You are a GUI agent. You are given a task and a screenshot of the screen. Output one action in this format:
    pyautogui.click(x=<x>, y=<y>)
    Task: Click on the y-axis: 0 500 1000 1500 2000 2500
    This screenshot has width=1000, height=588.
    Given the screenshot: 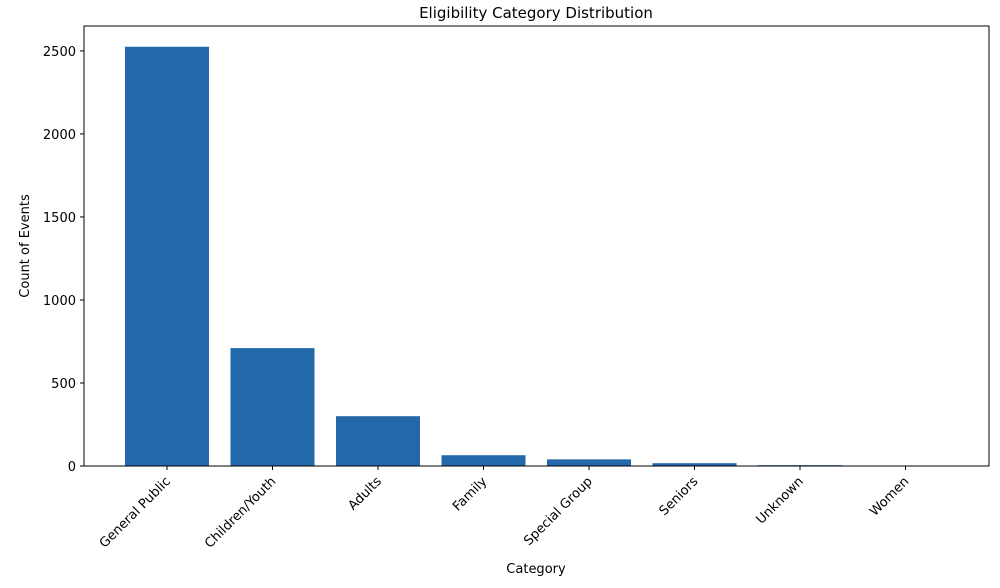 What is the action you would take?
    pyautogui.click(x=63, y=260)
    